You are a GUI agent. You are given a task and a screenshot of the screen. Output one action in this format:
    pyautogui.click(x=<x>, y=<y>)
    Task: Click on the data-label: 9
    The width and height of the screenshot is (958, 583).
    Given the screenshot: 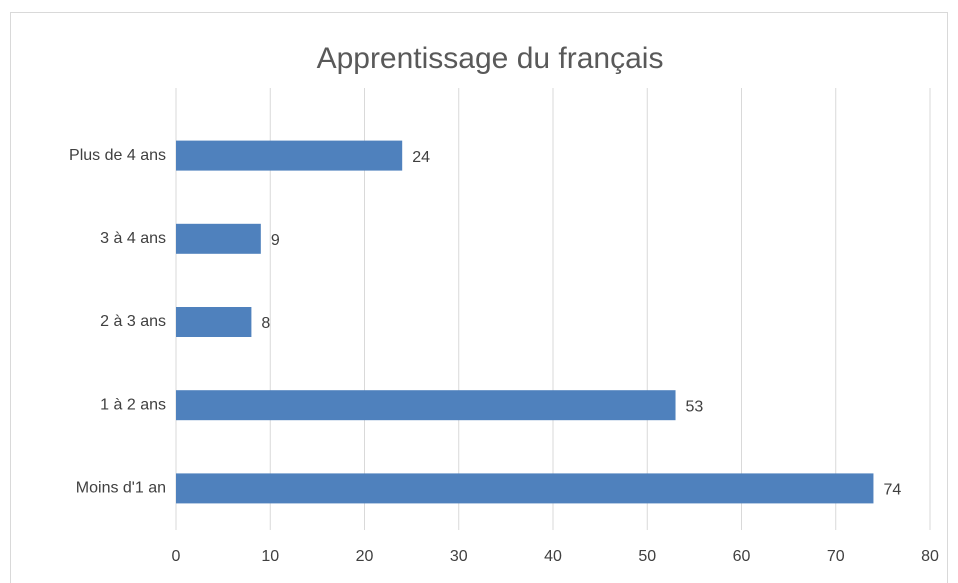 What is the action you would take?
    pyautogui.click(x=275, y=240)
    